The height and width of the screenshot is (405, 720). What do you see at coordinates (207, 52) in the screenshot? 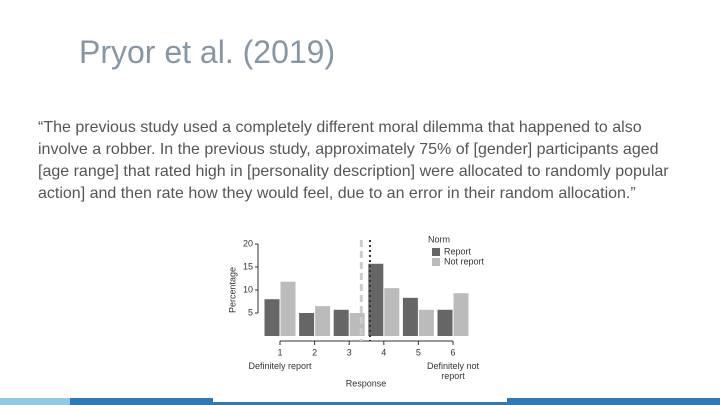
I see `slide-title: Pryor et al. (2019)` at bounding box center [207, 52].